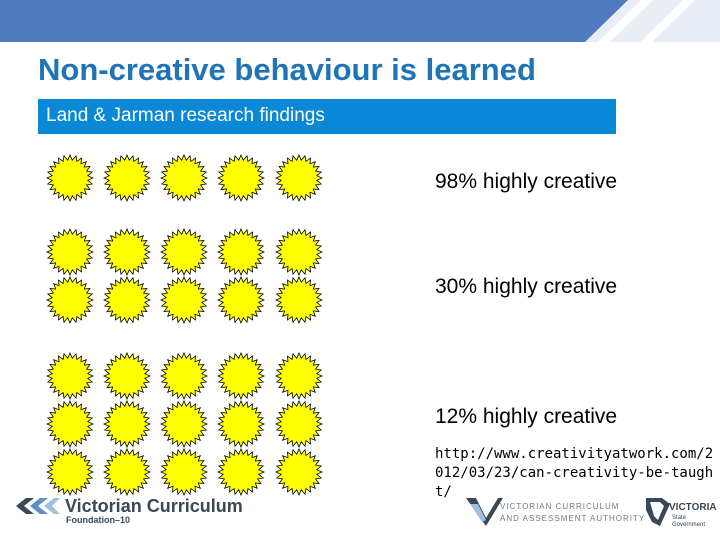 The width and height of the screenshot is (720, 540). Describe the element at coordinates (360, 21) in the screenshot. I see `top-banner` at that location.